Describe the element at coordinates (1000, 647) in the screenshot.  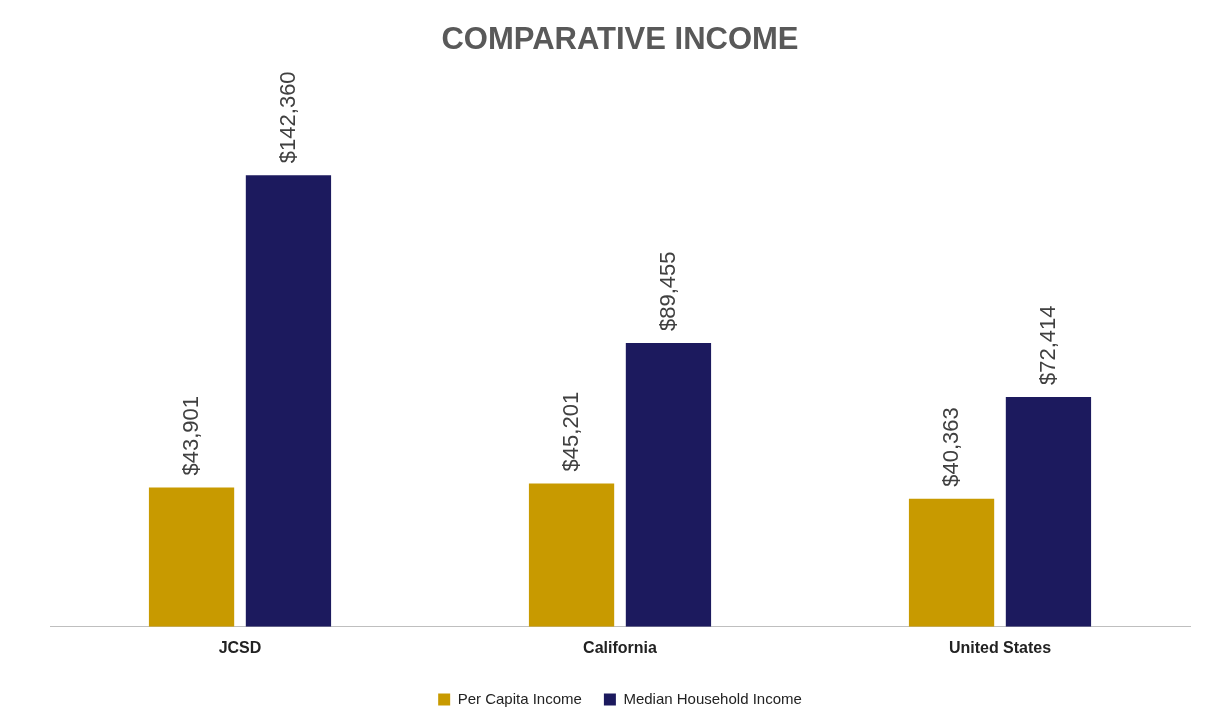
I see `x-tick-label: United States` at that location.